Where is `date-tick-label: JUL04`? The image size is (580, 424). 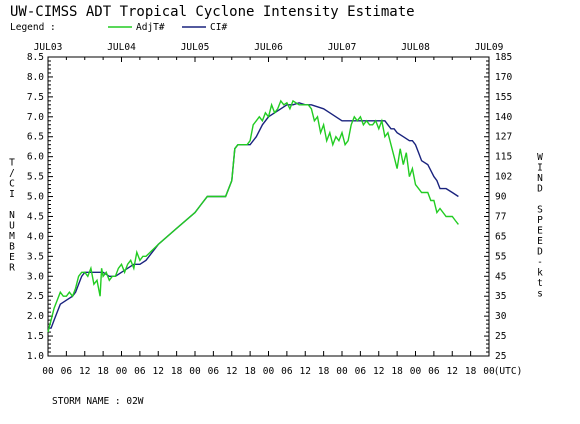 date-tick-label: JUL04 is located at coordinates (121, 47).